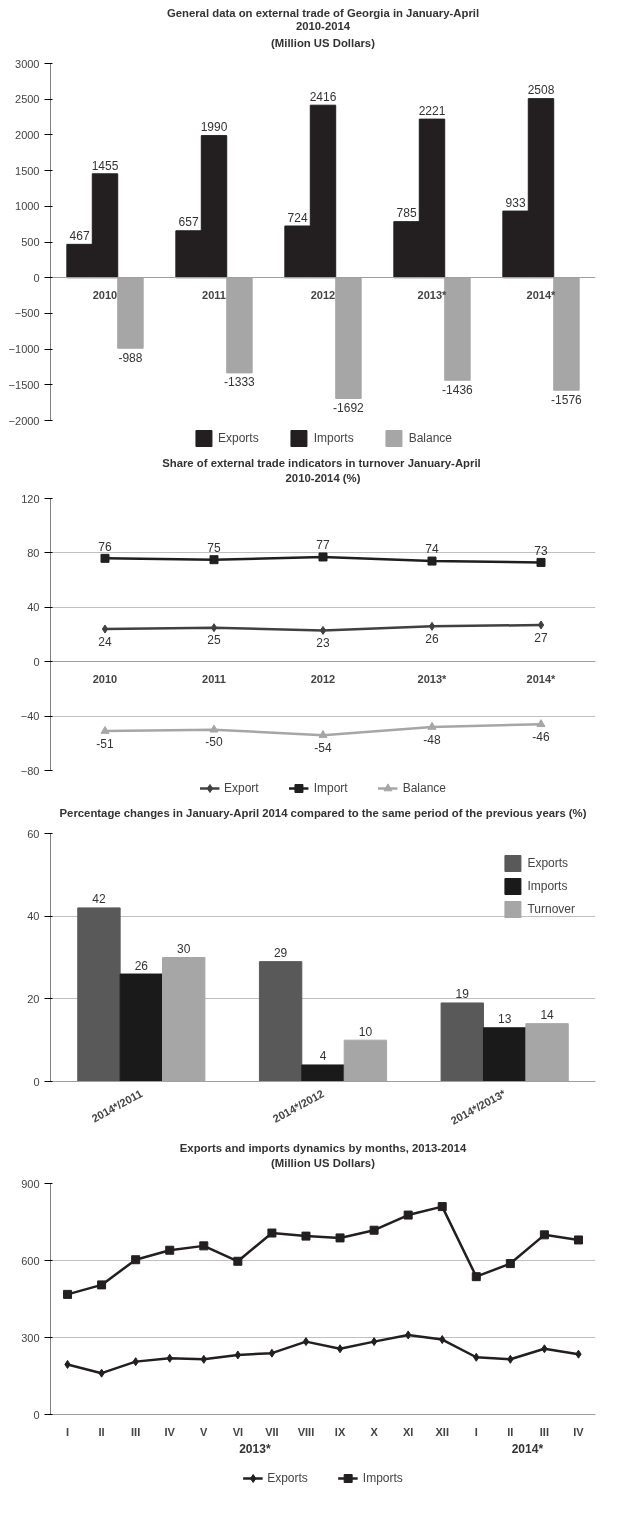 Image resolution: width=623 pixels, height=1513 pixels. Describe the element at coordinates (24, 420) in the screenshot. I see `y-tick-label: −2000` at that location.